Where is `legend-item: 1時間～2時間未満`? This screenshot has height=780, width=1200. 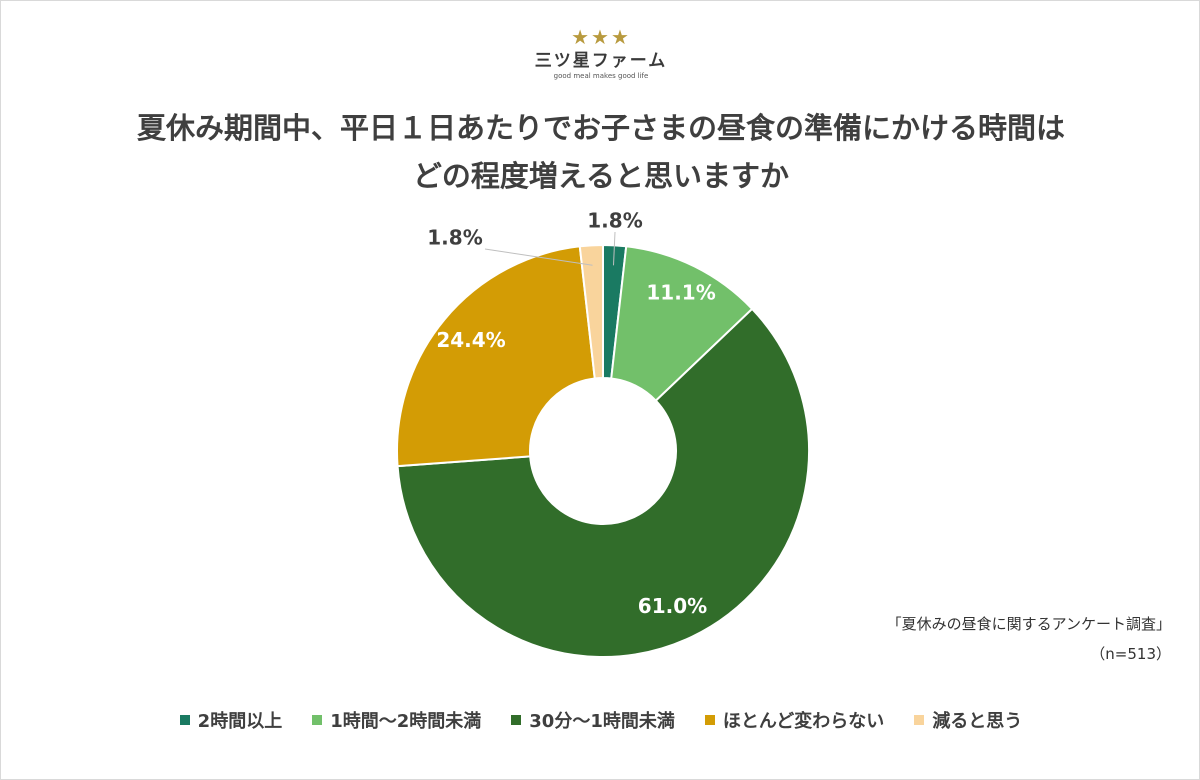
legend-item: 1時間～2時間未満 is located at coordinates (396, 720).